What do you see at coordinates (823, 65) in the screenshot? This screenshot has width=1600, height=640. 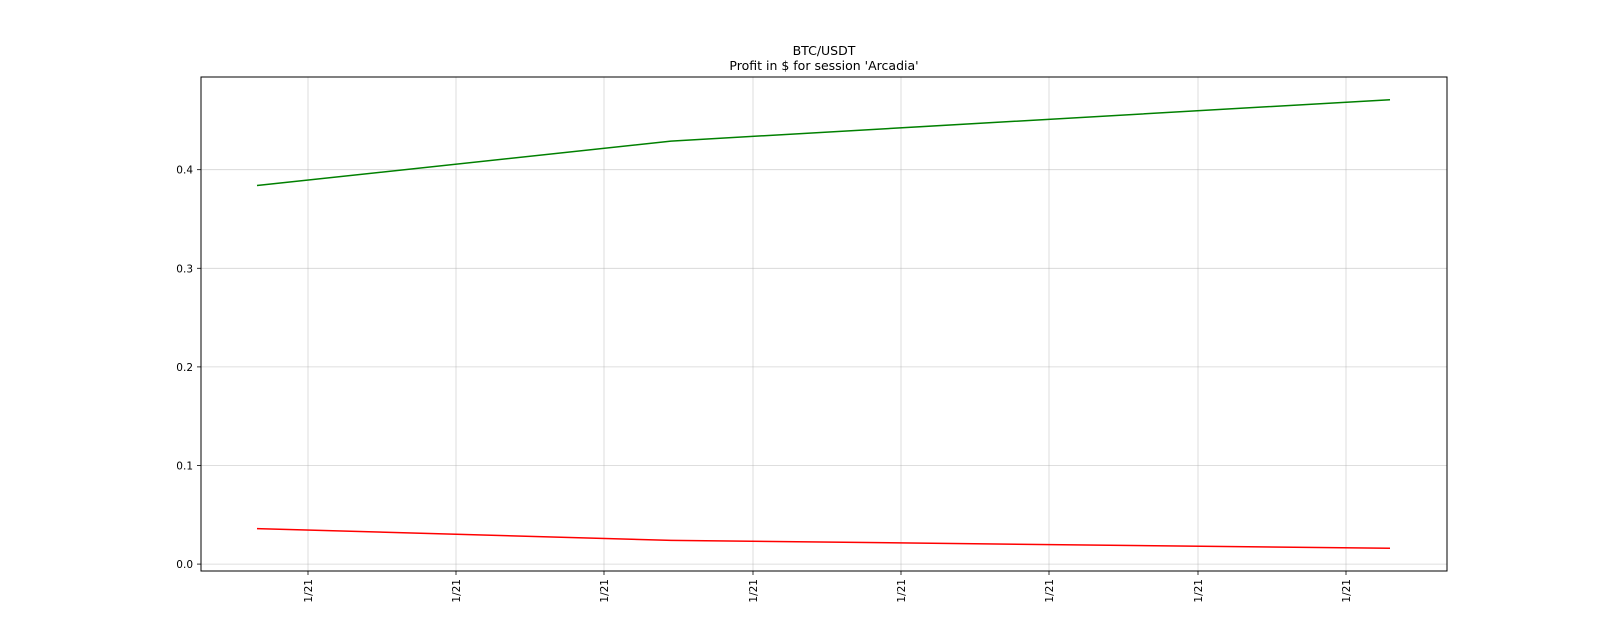 I see `chart-subtitle: Profit in $ for session 'Arcadia'` at bounding box center [823, 65].